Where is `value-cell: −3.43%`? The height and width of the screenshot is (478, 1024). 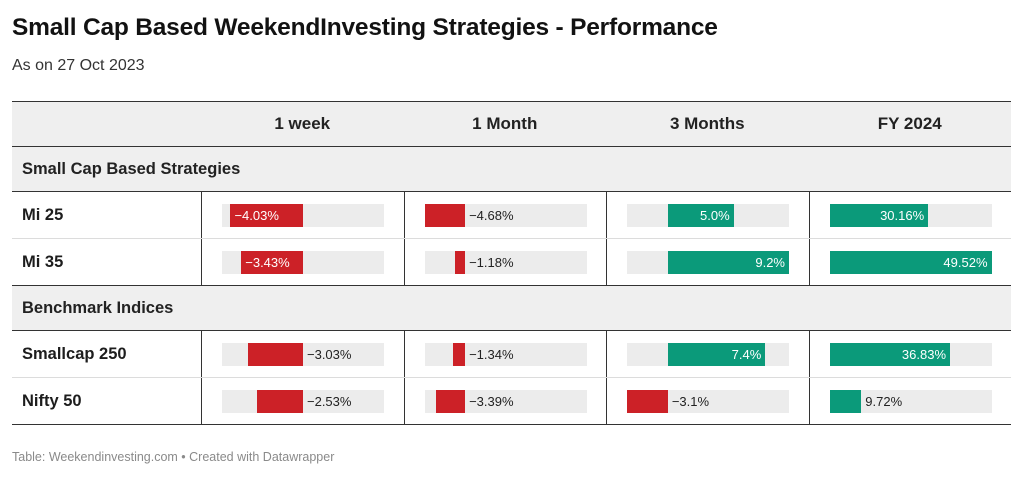 value-cell: −3.43% is located at coordinates (302, 262).